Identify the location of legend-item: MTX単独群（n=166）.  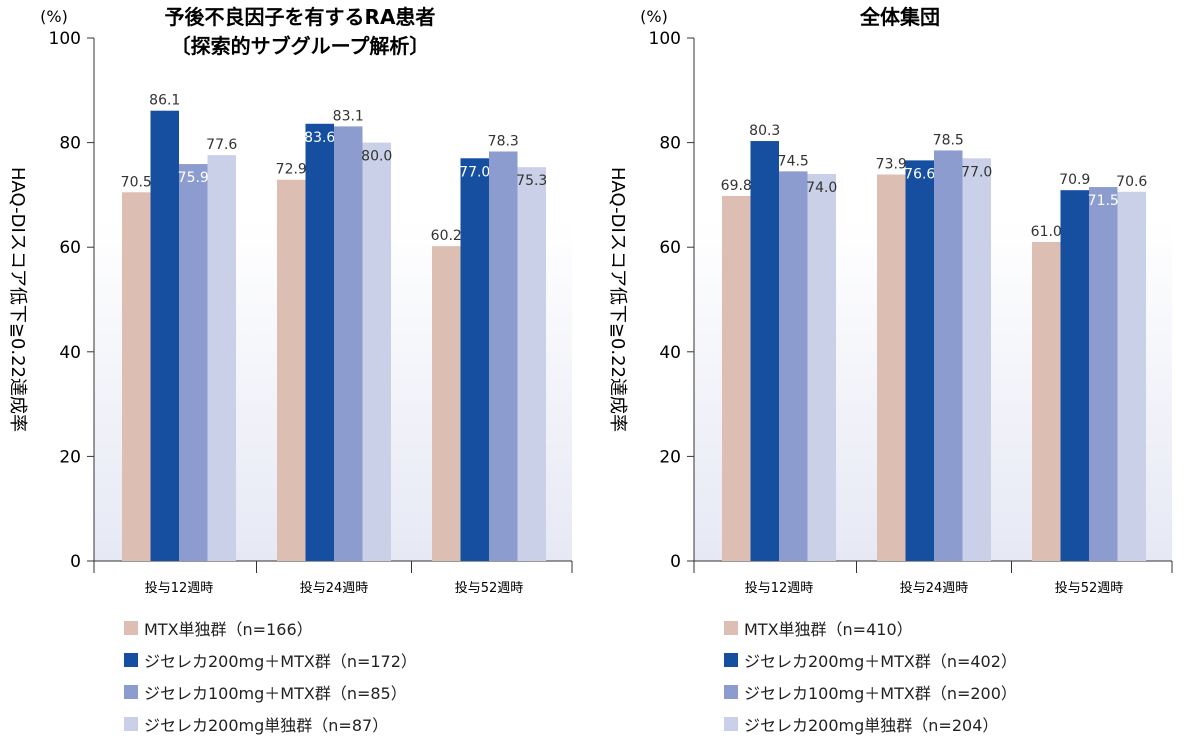
(270, 628).